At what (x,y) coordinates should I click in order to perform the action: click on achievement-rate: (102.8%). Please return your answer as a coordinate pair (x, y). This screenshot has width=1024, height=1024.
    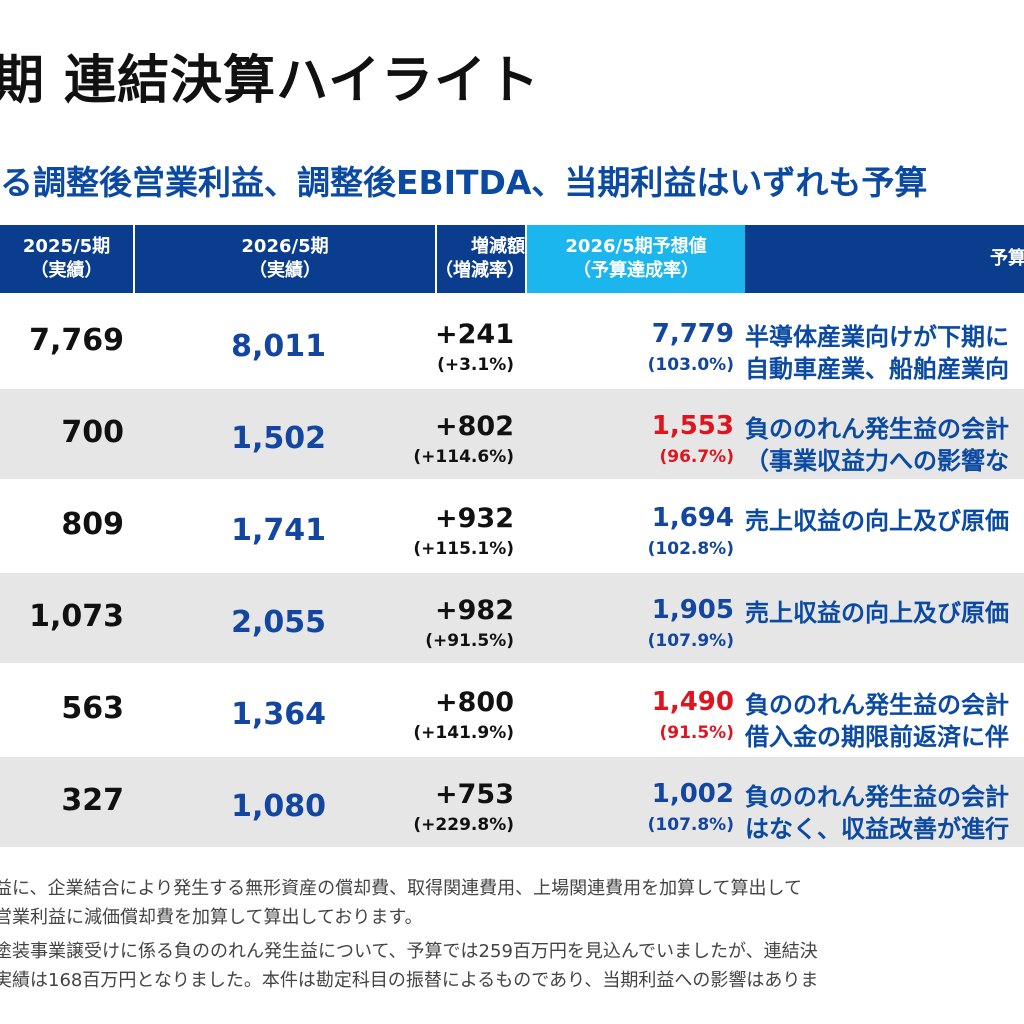
    Looking at the image, I should click on (690, 549).